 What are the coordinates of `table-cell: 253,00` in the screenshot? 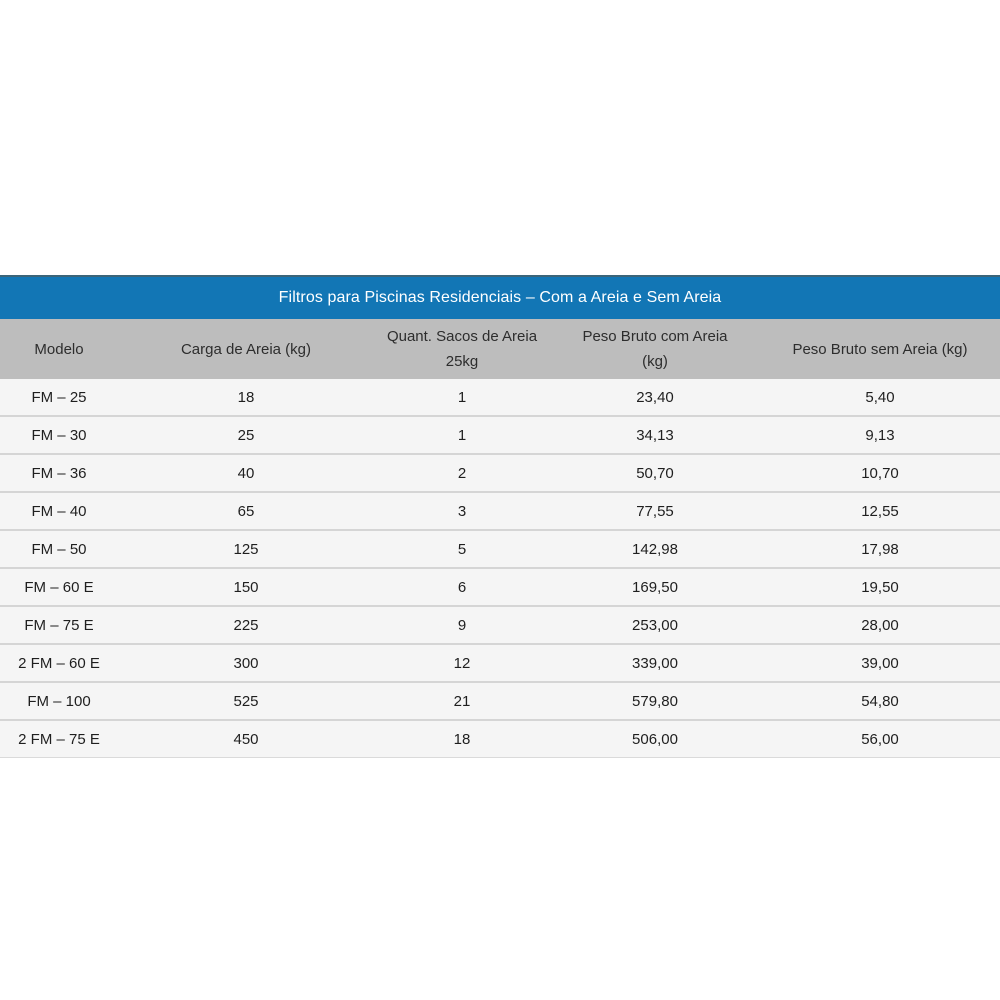 It's located at (655, 624).